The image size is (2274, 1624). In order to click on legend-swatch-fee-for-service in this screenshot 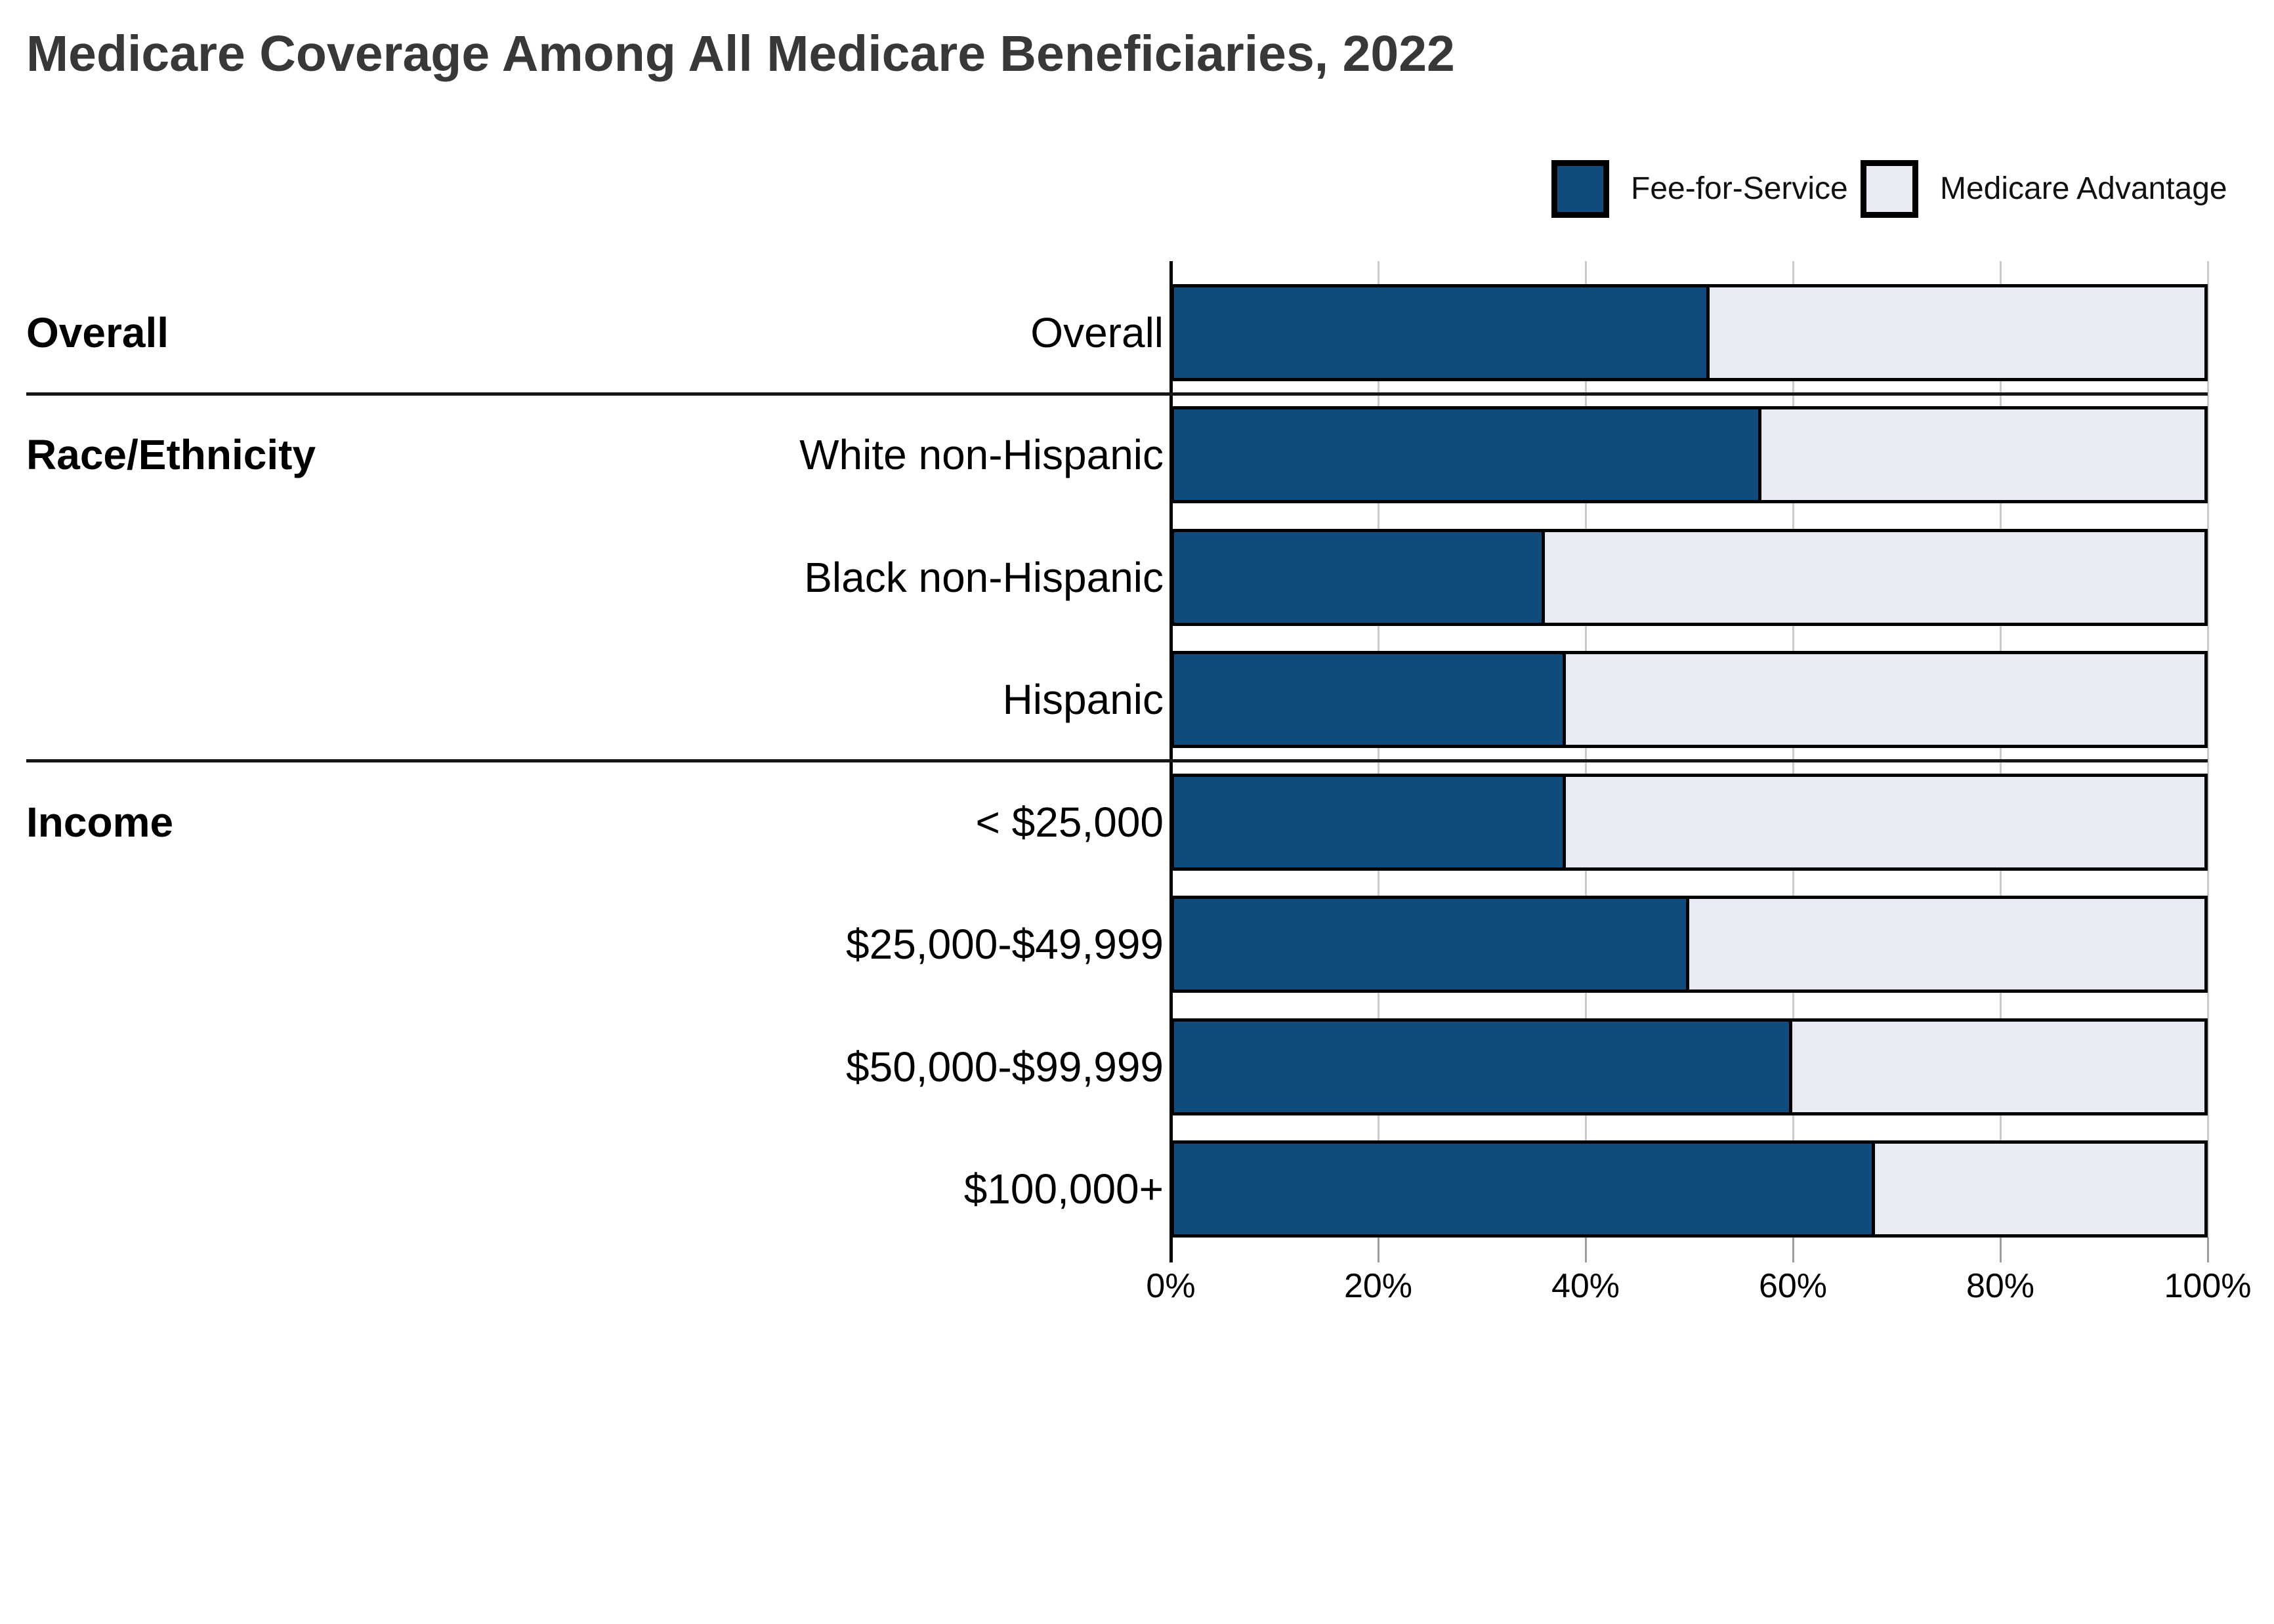, I will do `click(1580, 189)`.